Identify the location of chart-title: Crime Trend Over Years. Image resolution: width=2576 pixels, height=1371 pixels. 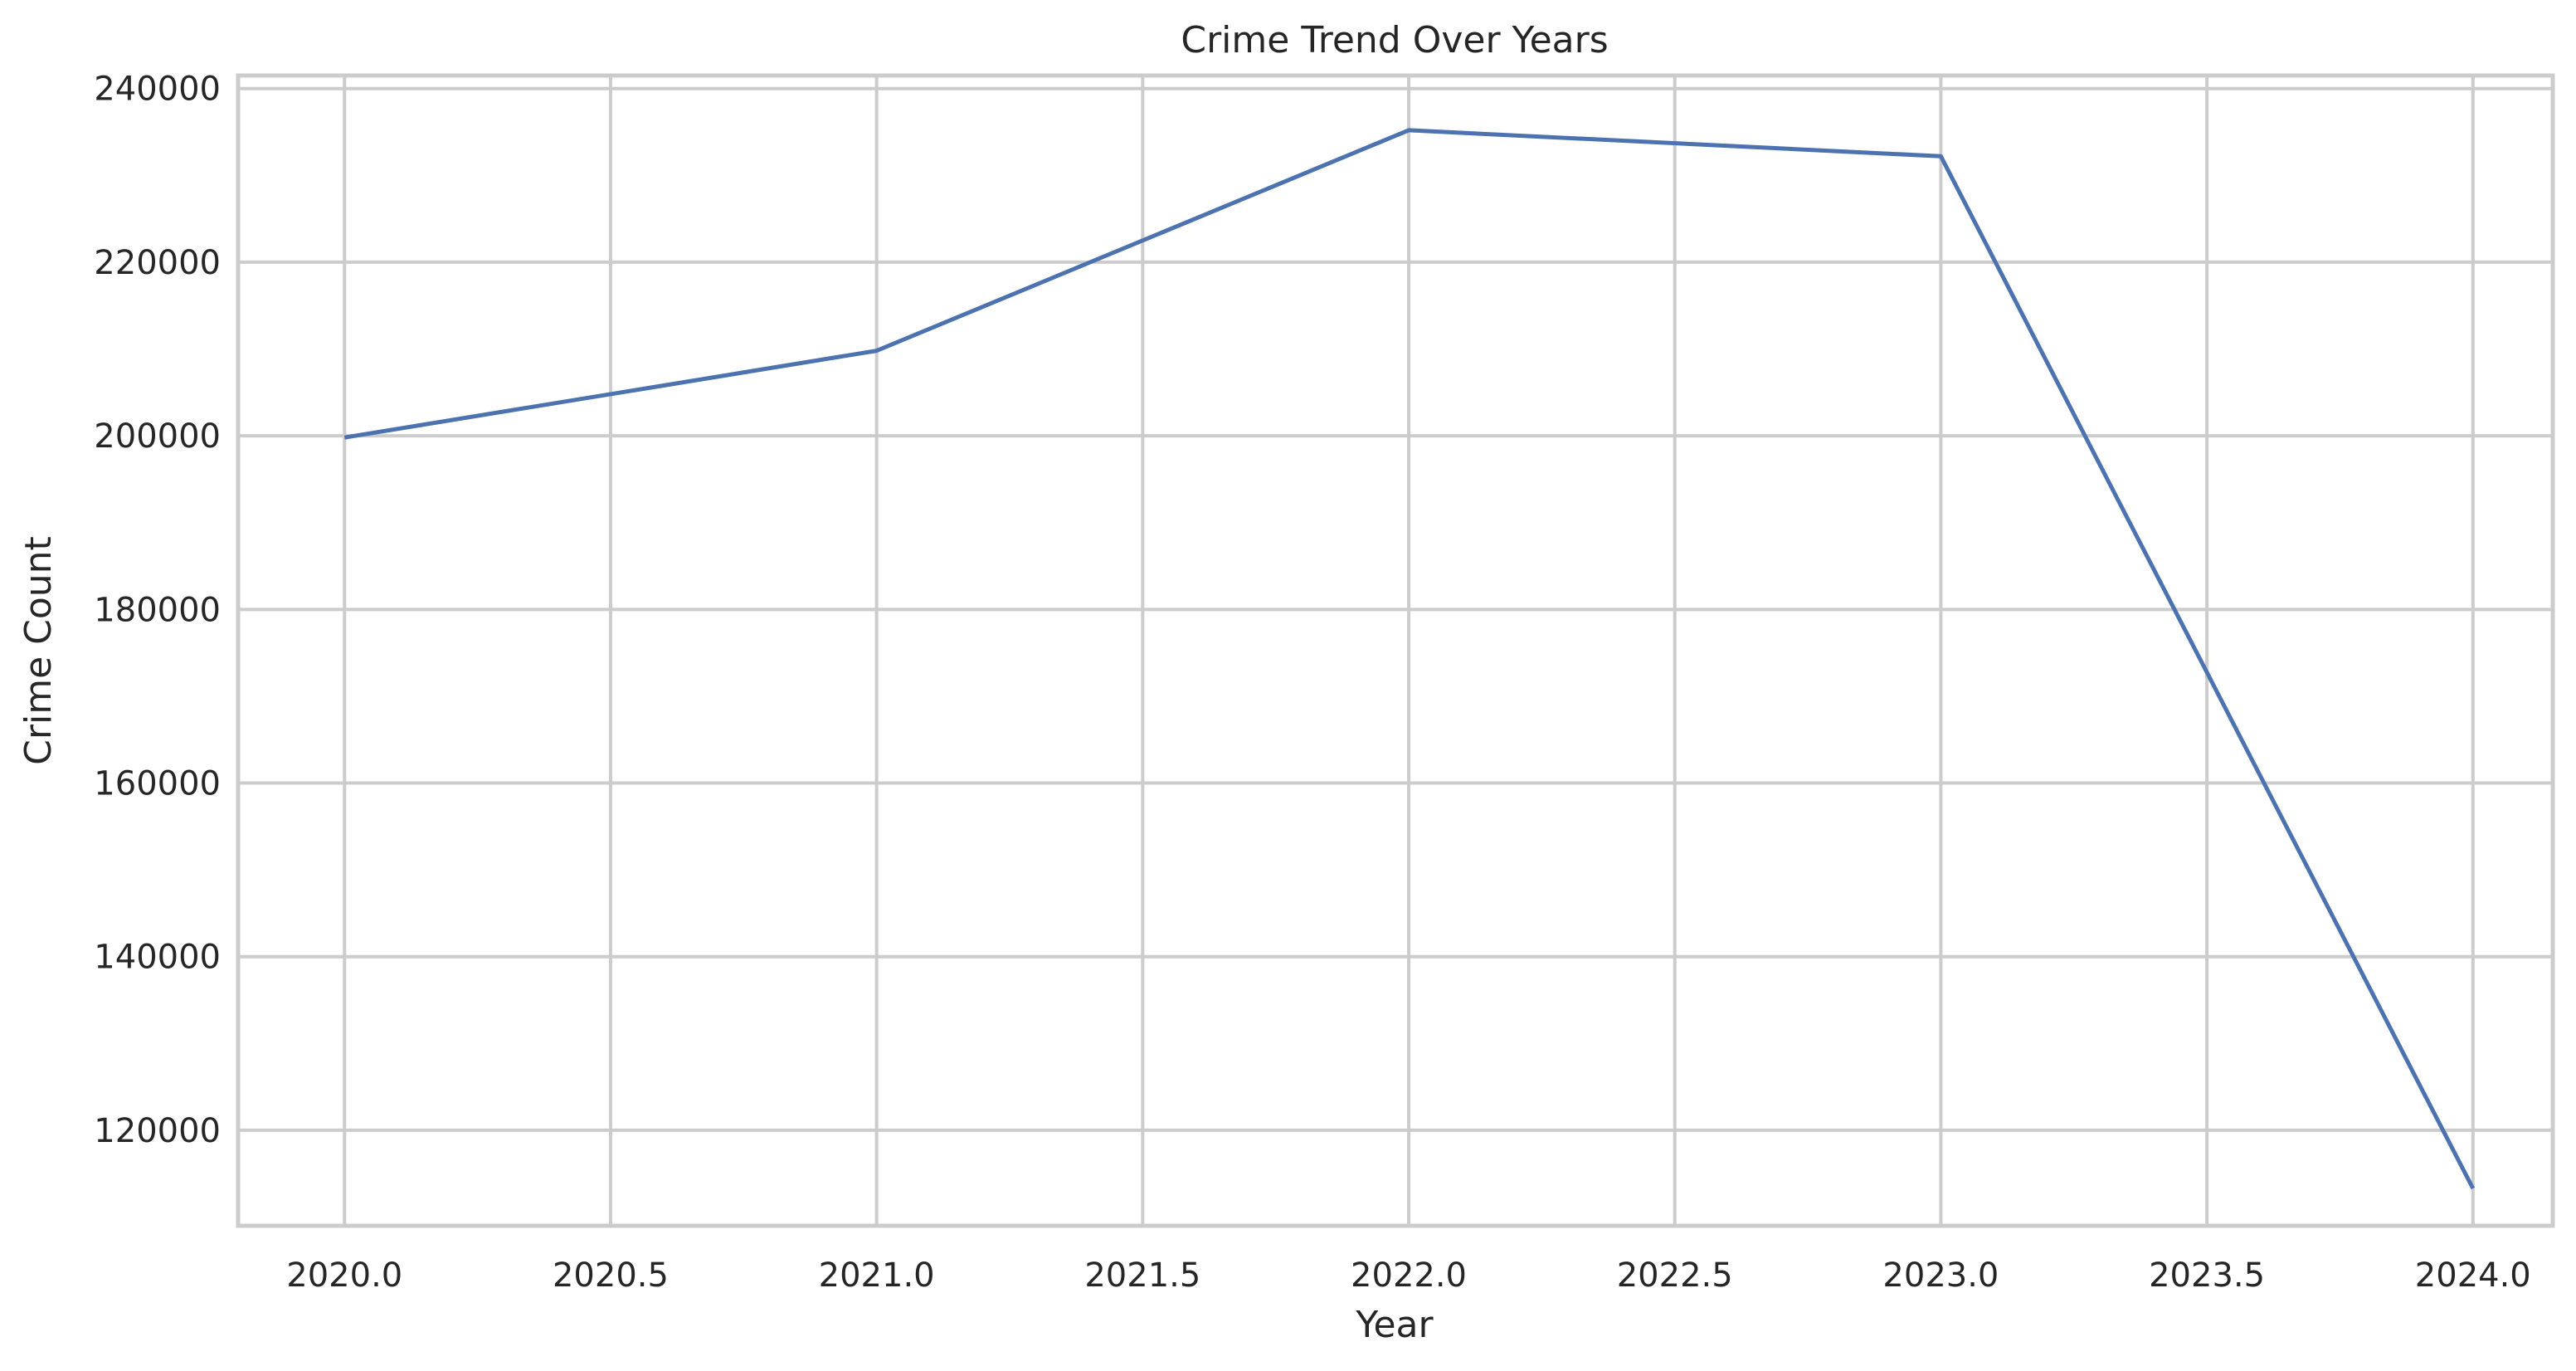
(1394, 40).